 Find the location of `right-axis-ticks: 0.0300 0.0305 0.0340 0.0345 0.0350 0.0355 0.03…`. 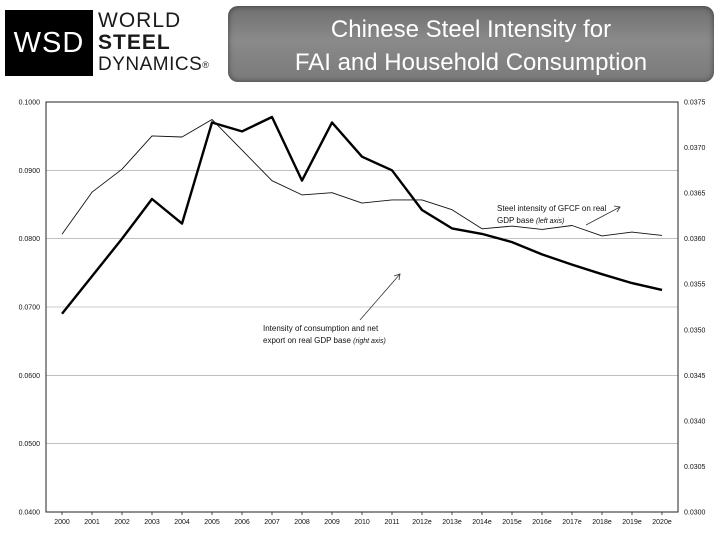

right-axis-ticks: 0.0300 0.0305 0.0340 0.0345 0.0350 0.0355 0.03… is located at coordinates (695, 308).